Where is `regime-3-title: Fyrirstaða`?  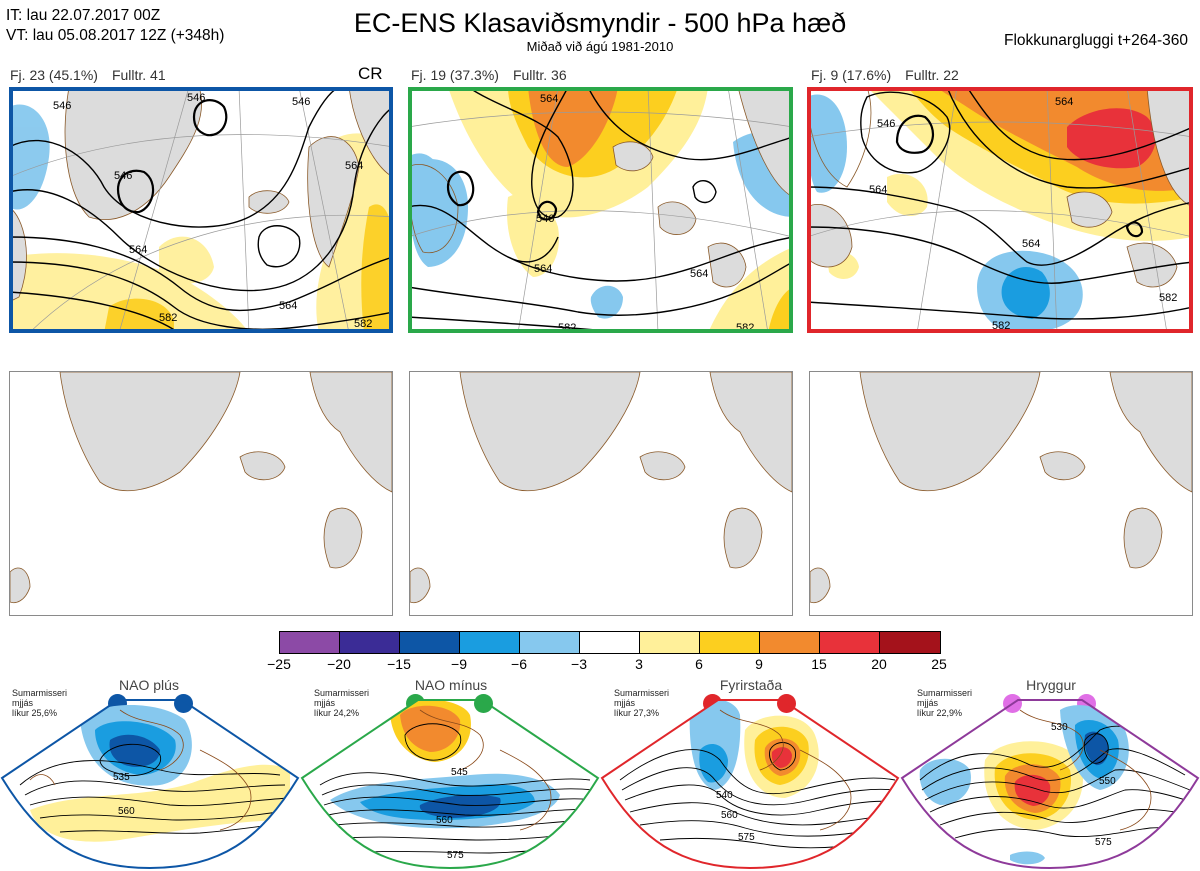 regime-3-title: Fyrirstaða is located at coordinates (751, 685).